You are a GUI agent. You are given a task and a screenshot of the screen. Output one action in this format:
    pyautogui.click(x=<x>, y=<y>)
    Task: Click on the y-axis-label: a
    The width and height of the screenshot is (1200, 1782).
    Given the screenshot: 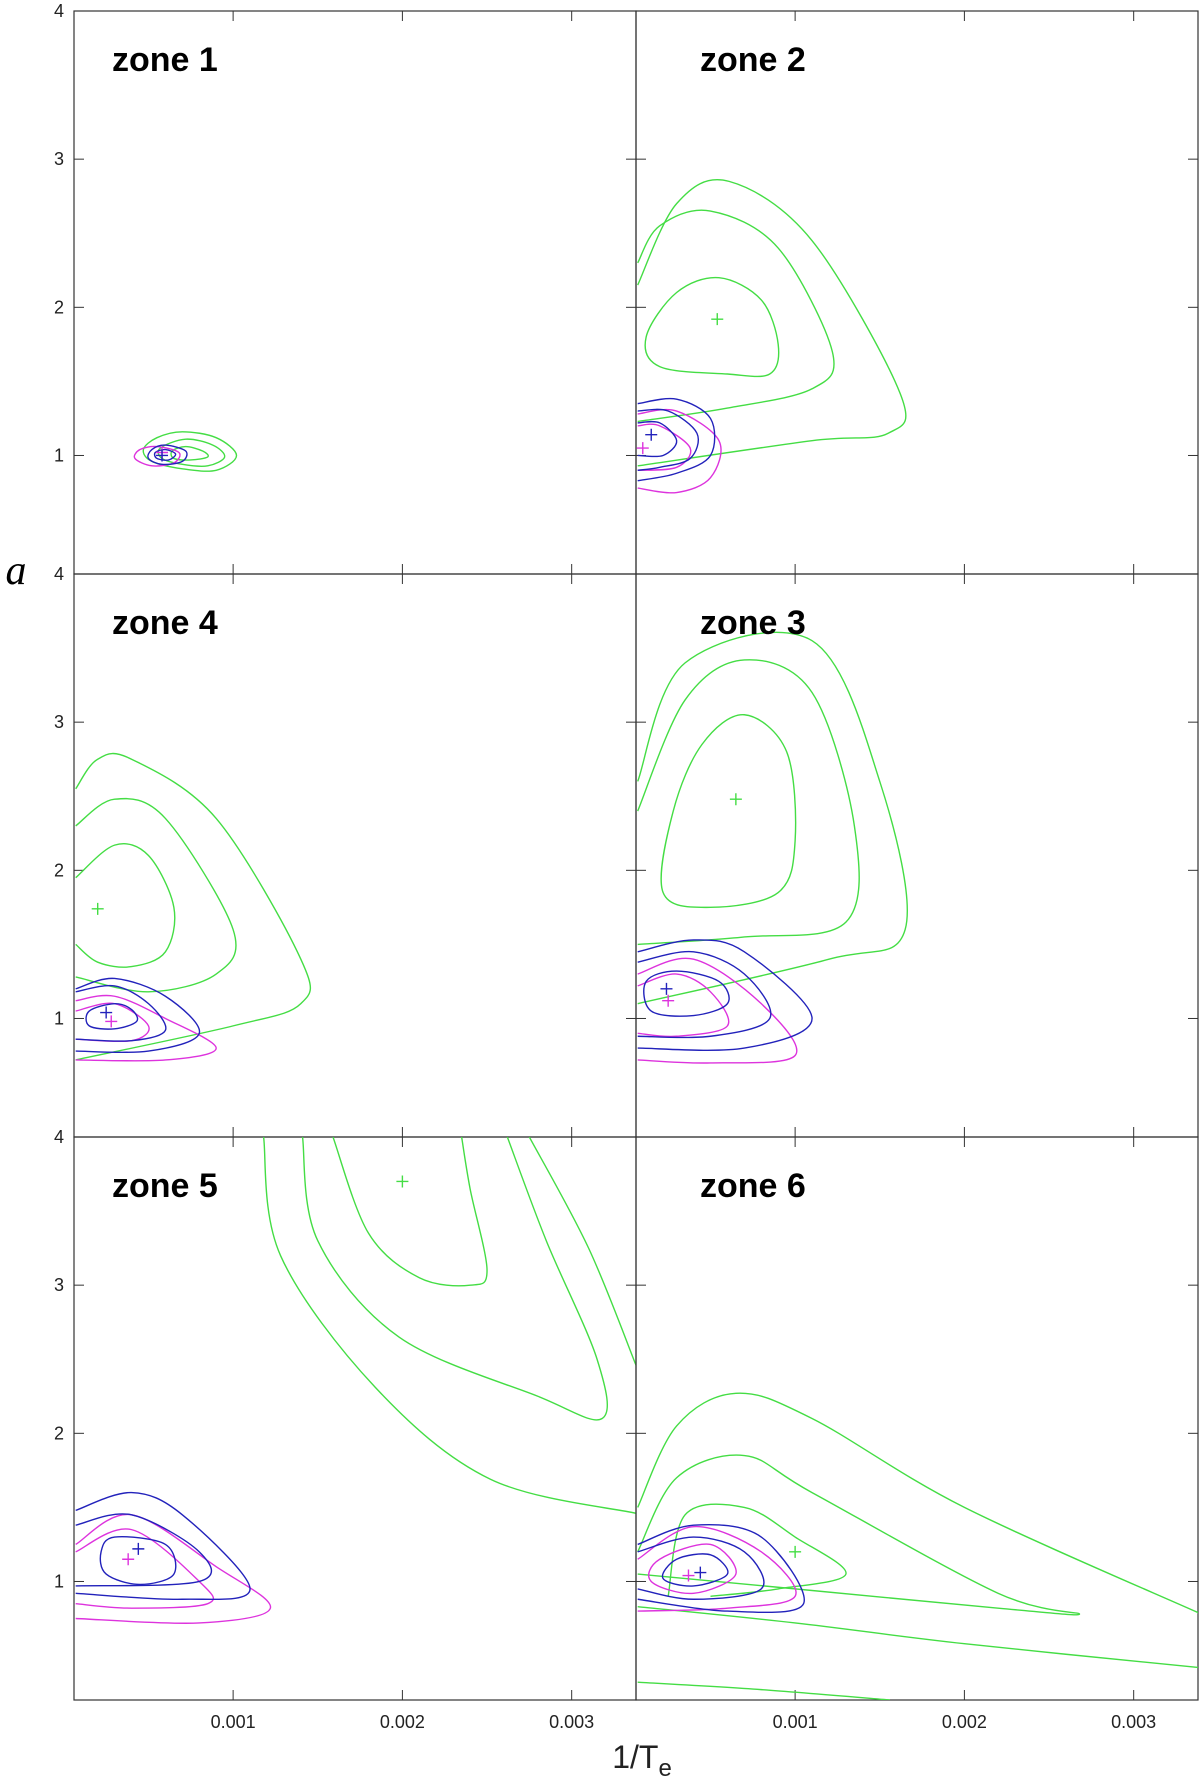 What is the action you would take?
    pyautogui.click(x=16, y=571)
    